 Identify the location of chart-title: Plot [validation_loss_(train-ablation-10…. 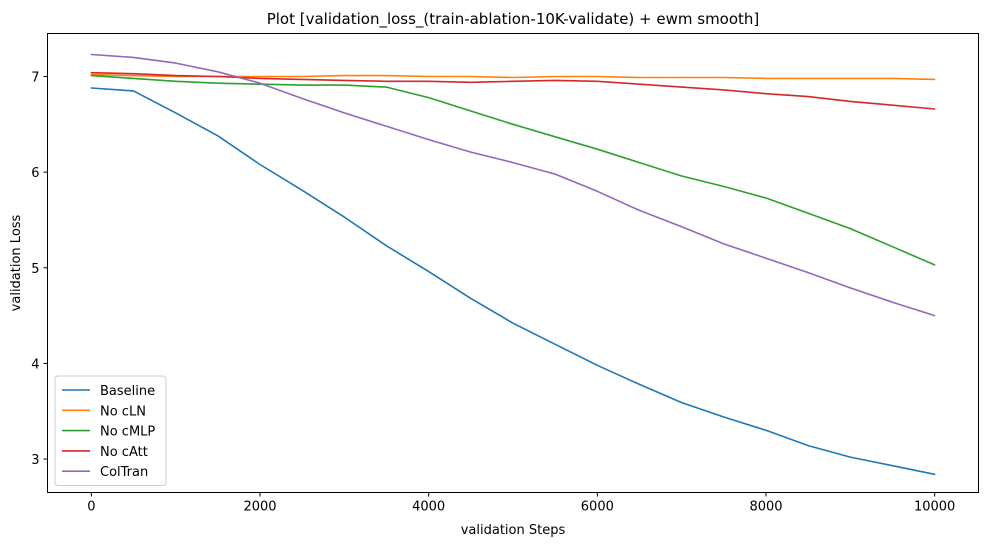
(513, 19).